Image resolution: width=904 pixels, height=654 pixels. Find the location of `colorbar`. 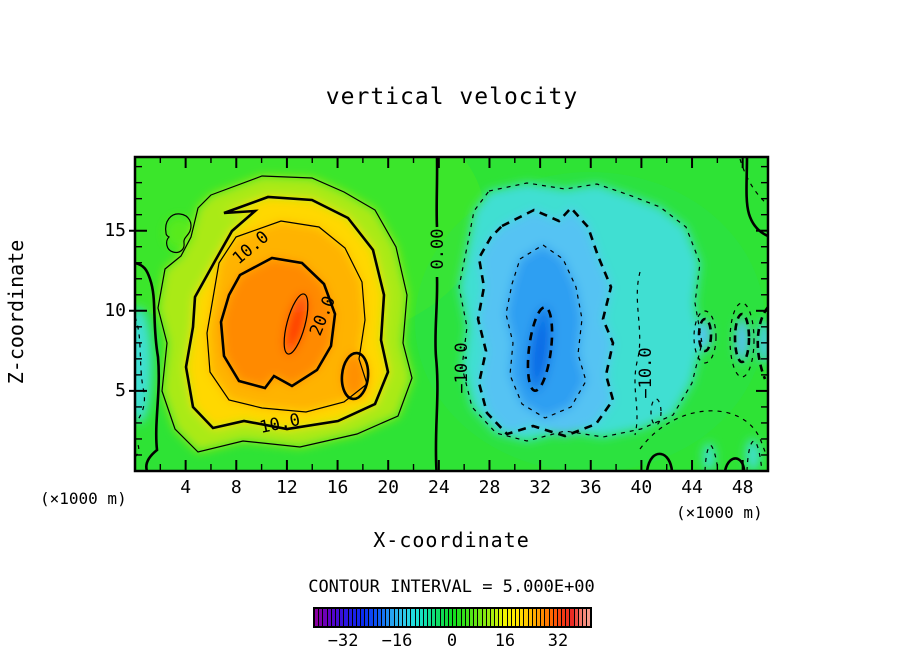

colorbar is located at coordinates (452, 617).